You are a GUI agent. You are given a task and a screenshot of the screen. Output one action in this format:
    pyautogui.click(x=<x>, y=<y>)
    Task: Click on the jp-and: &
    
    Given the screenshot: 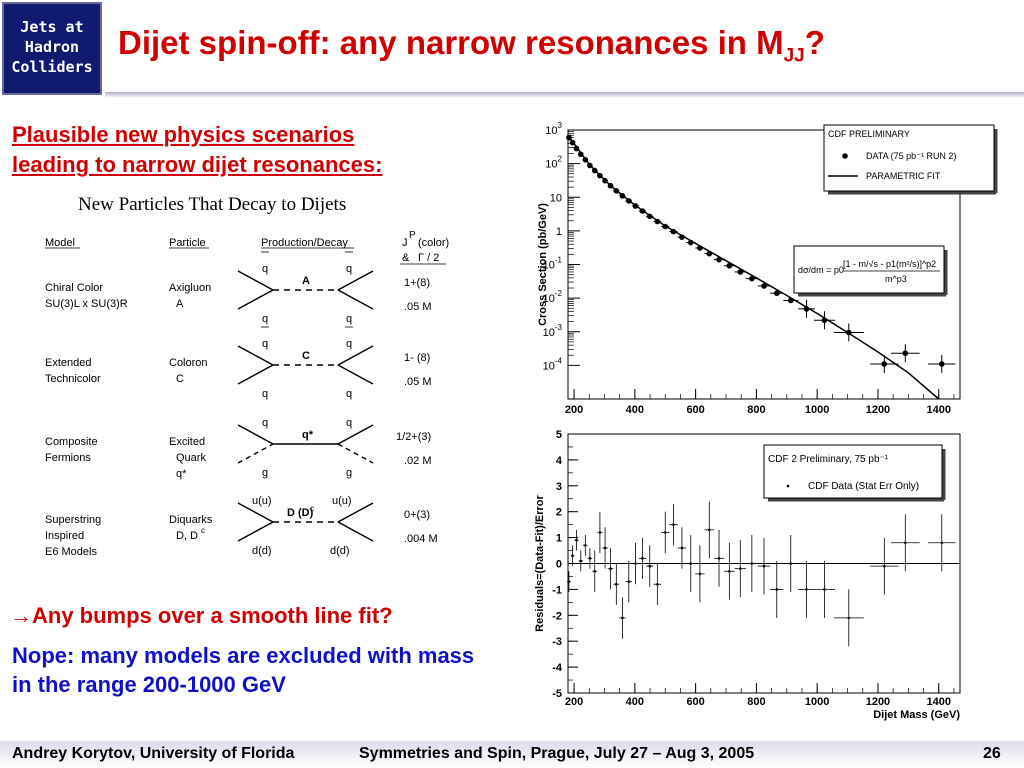 What is the action you would take?
    pyautogui.click(x=406, y=258)
    